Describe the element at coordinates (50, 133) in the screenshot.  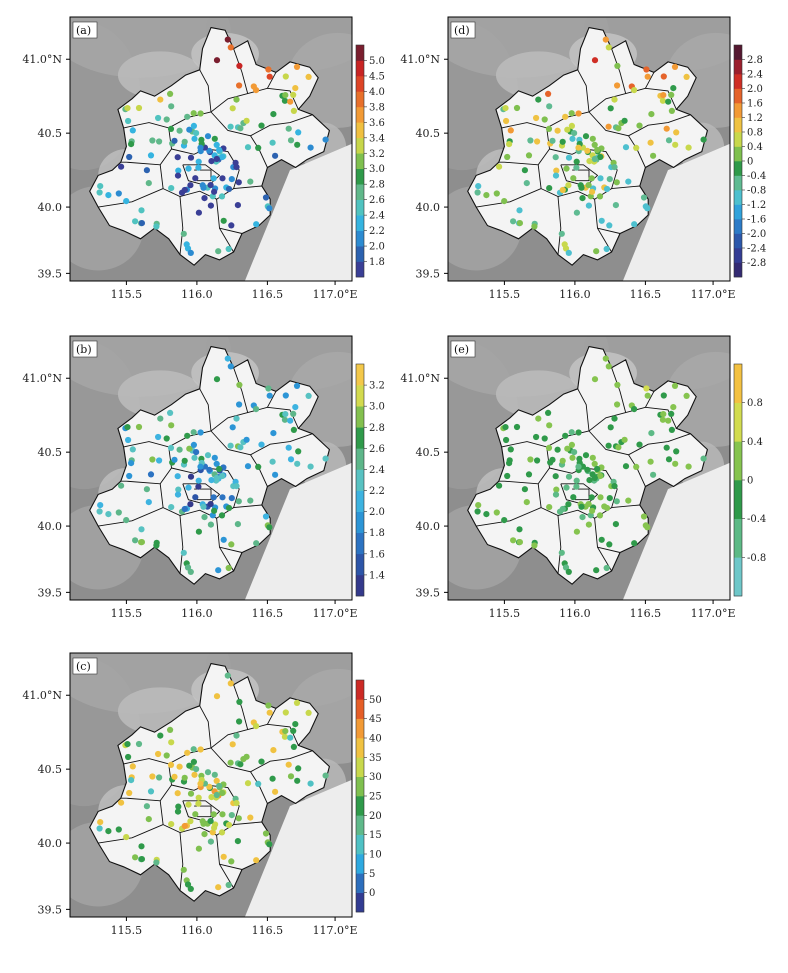
I see `lat-label: 40.5` at that location.